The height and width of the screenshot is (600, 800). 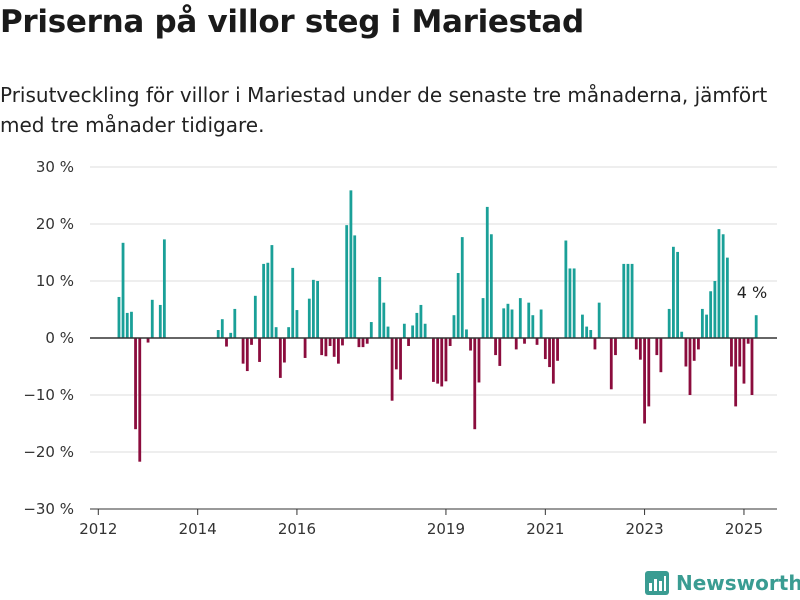 What do you see at coordinates (59, 338) in the screenshot?
I see `y-tick-label: 0 %` at bounding box center [59, 338].